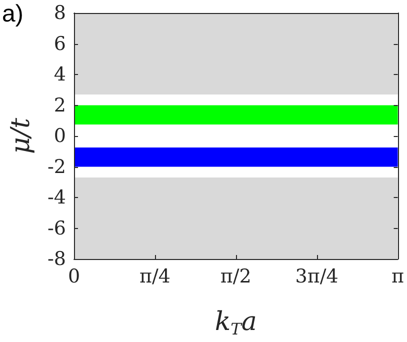 This screenshot has height=342, width=407. I want to click on y-tick-label: 8, so click(60, 13).